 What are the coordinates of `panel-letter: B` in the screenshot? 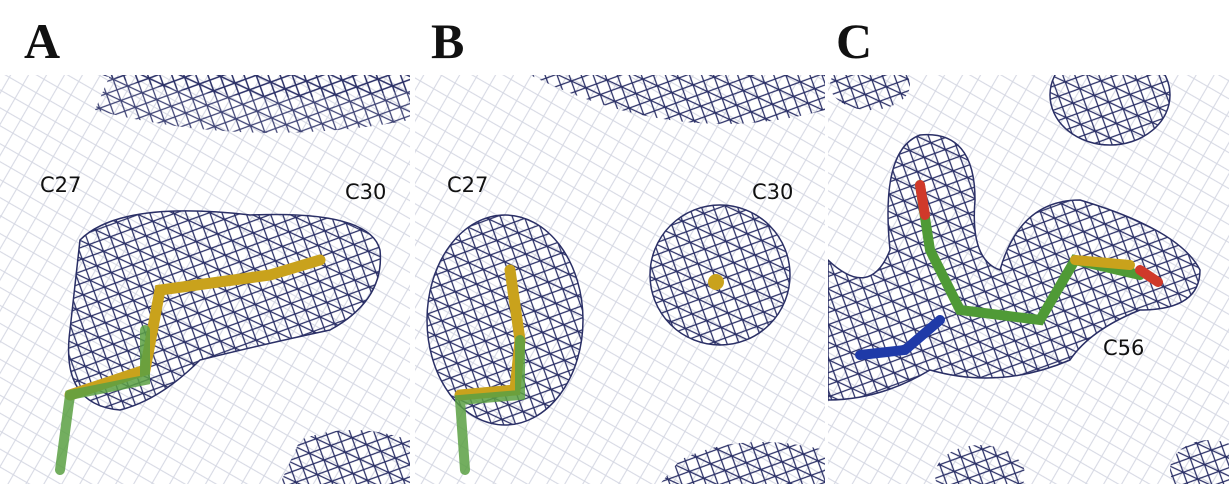 It's located at (447, 41).